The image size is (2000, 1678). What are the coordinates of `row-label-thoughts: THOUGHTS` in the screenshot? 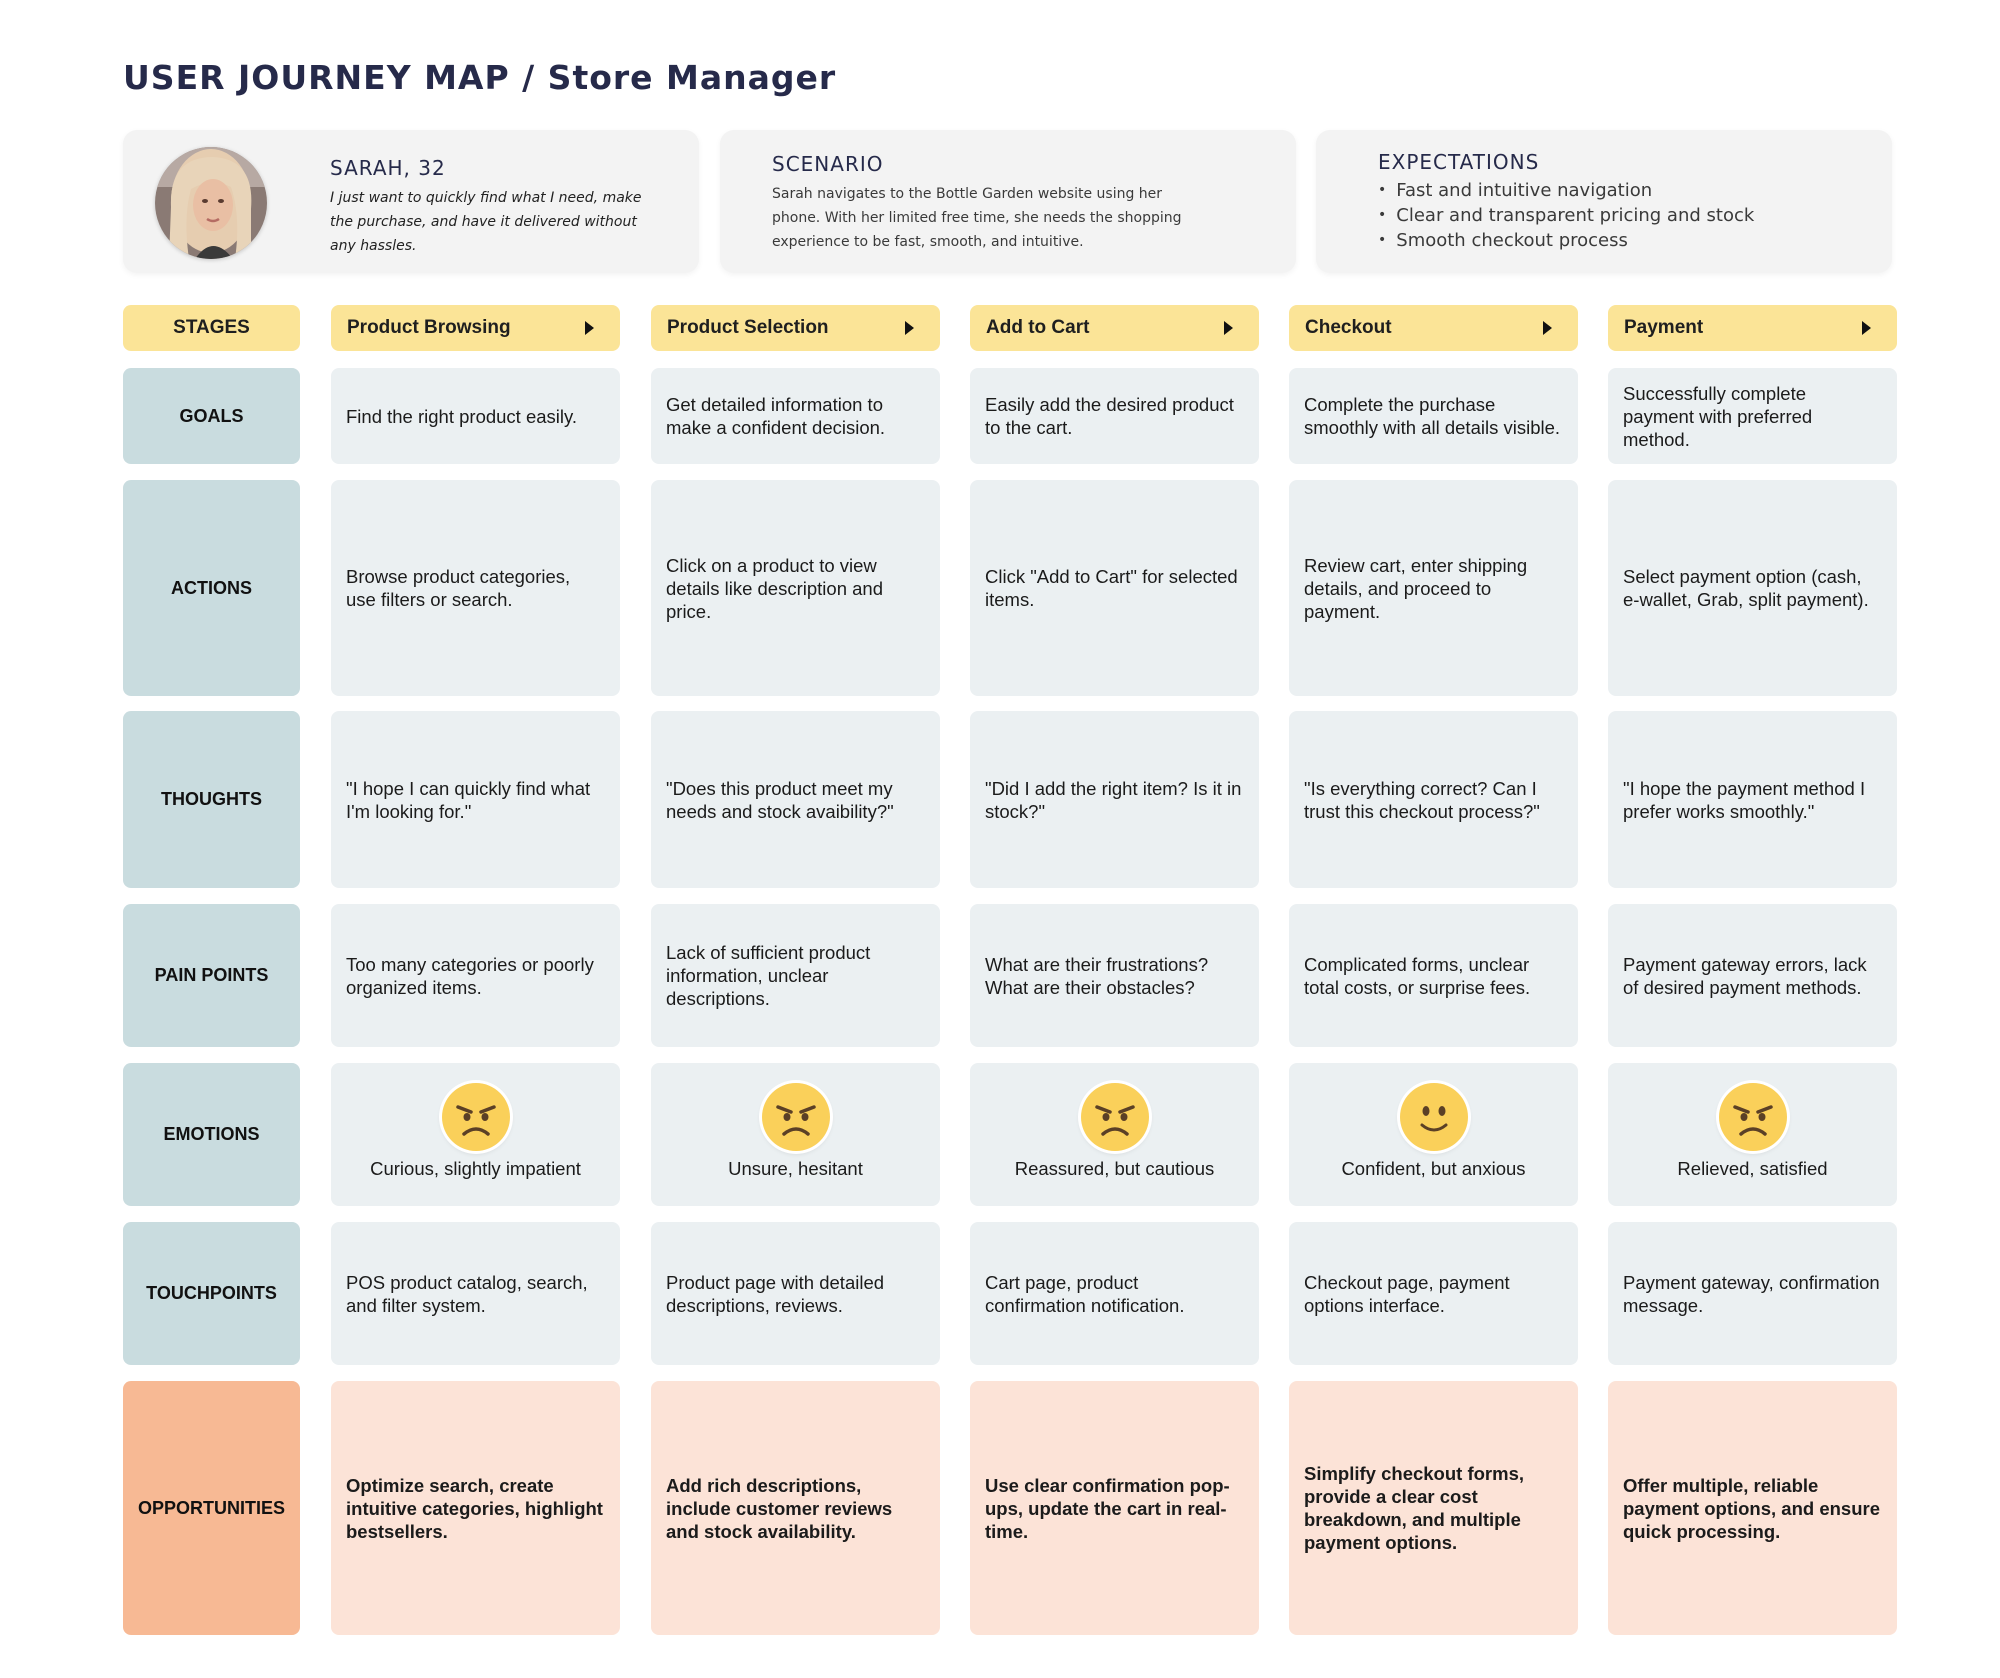 It's located at (211, 799).